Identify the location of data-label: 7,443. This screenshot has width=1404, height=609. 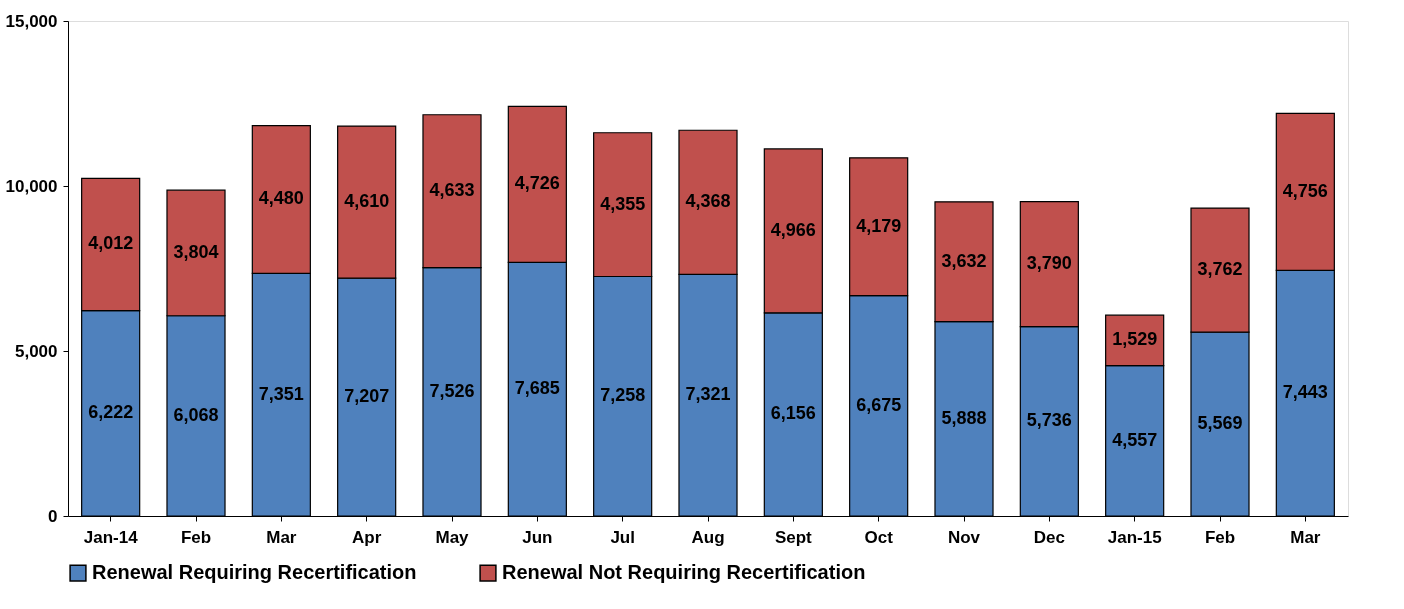
(1305, 392).